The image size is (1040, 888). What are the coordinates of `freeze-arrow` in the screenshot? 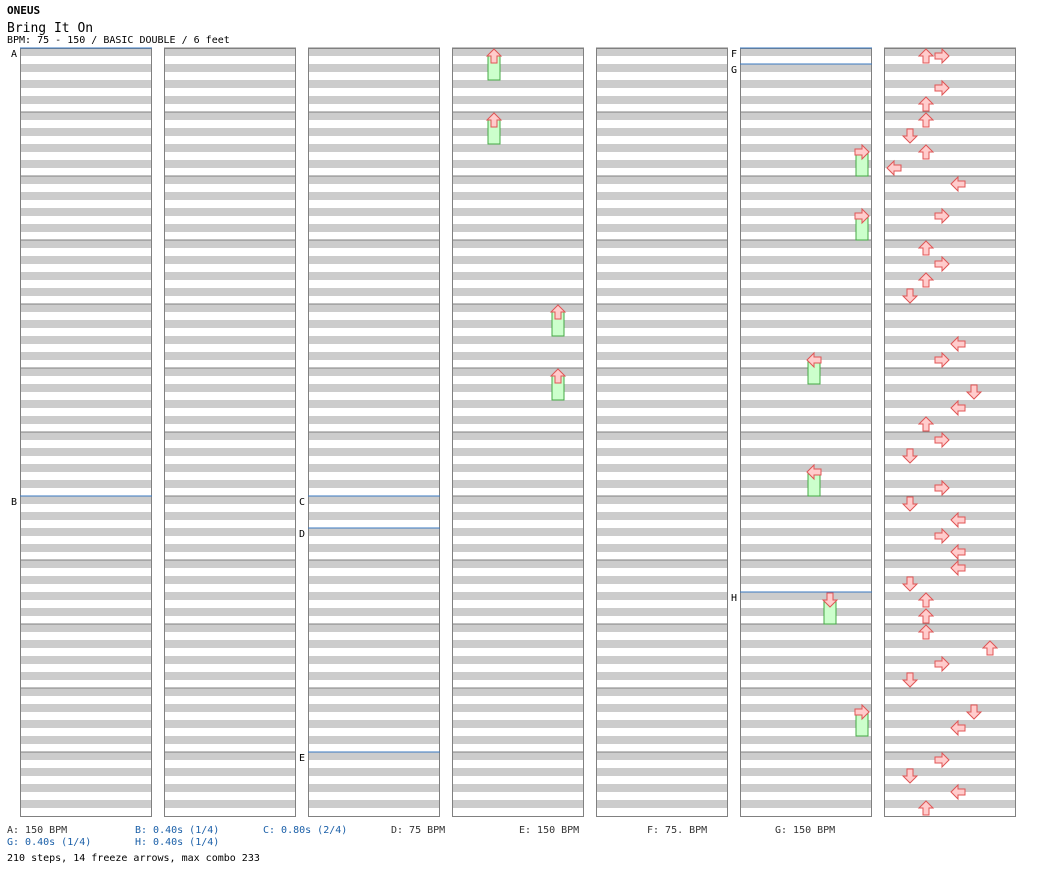 It's located at (830, 600).